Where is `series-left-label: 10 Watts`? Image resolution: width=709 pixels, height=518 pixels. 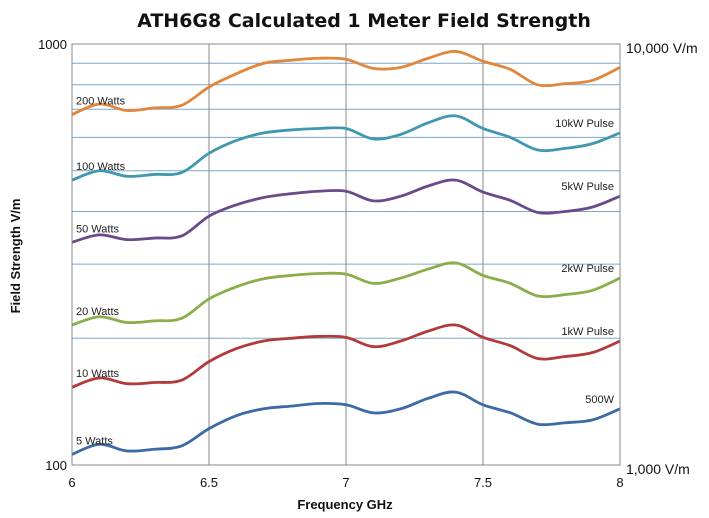
series-left-label: 10 Watts is located at coordinates (97, 374).